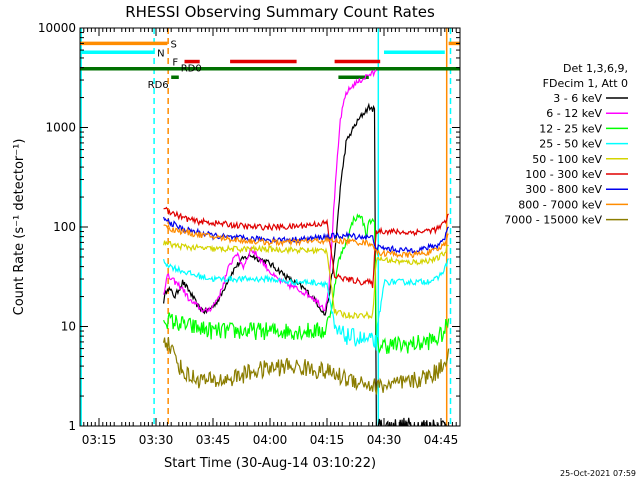  What do you see at coordinates (570, 128) in the screenshot?
I see `legend-entry-label: 12 - 25 keV` at bounding box center [570, 128].